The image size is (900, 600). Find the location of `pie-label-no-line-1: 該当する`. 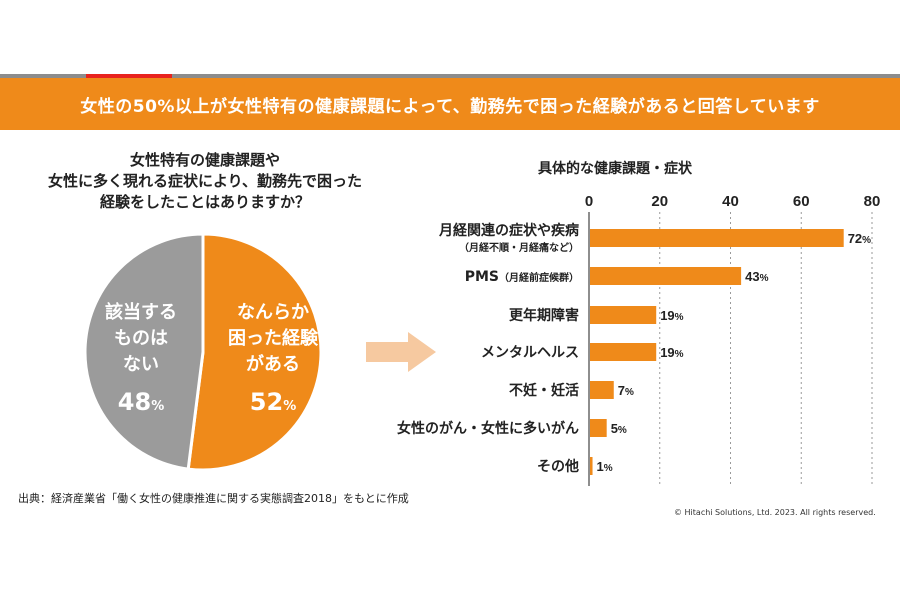

pie-label-no-line-1: 該当する is located at coordinates (141, 312).